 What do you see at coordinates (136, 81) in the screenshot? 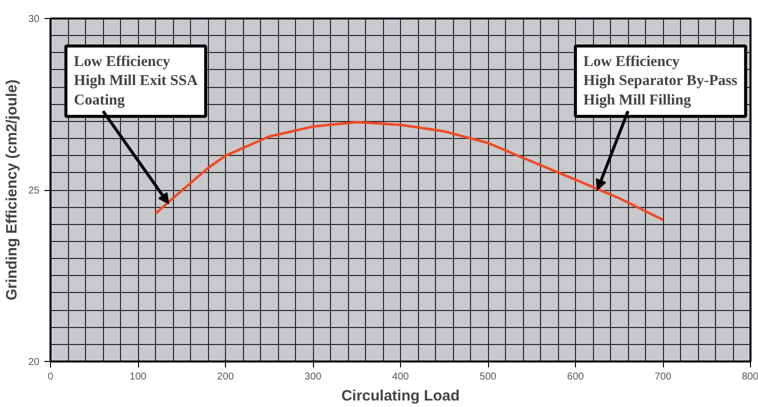
I see `annotation: Low Efficiency High Mill Exit SSA Coating` at bounding box center [136, 81].